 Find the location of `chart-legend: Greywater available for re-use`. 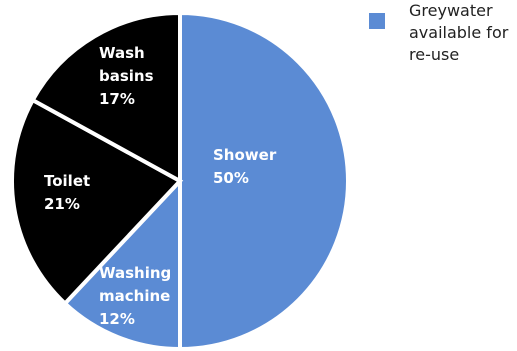

chart-legend: Greywater available for re-use is located at coordinates (443, 33).